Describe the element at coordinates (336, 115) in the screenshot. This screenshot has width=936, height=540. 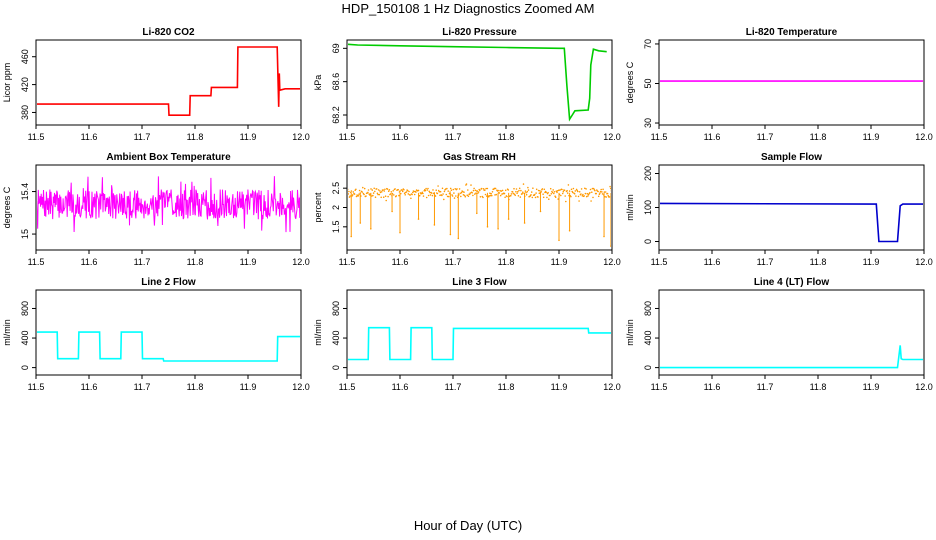
I see `y-tick-label: 68.2` at that location.